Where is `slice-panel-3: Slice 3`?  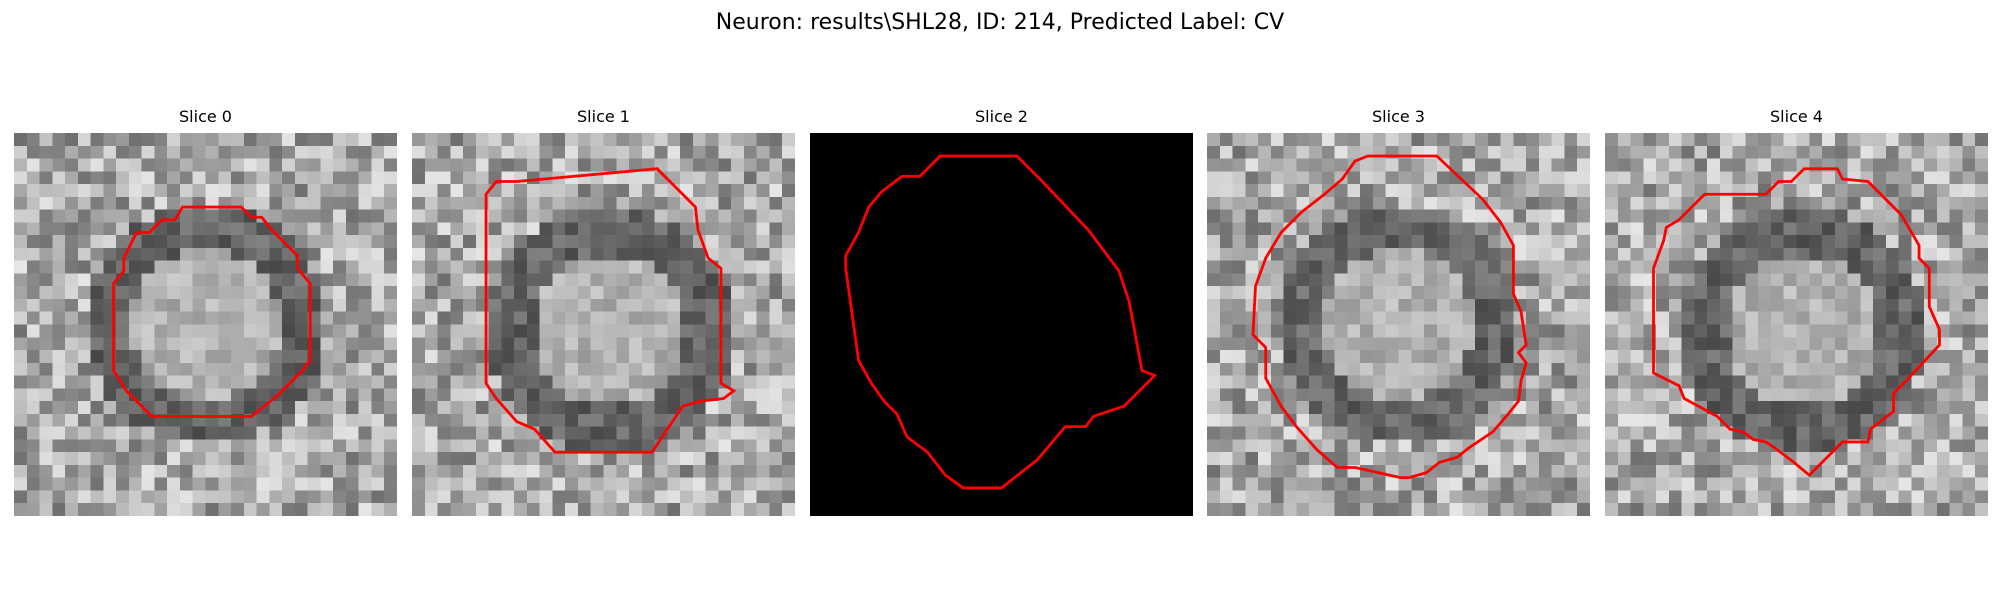 slice-panel-3: Slice 3 is located at coordinates (1398, 311).